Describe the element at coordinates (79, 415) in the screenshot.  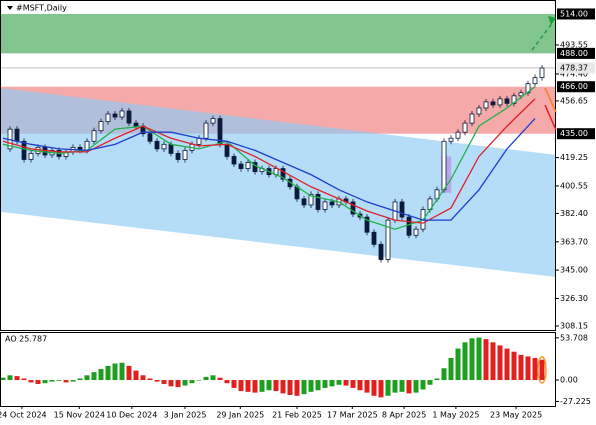
I see `x-tick-label: 15 Nov 2024` at that location.